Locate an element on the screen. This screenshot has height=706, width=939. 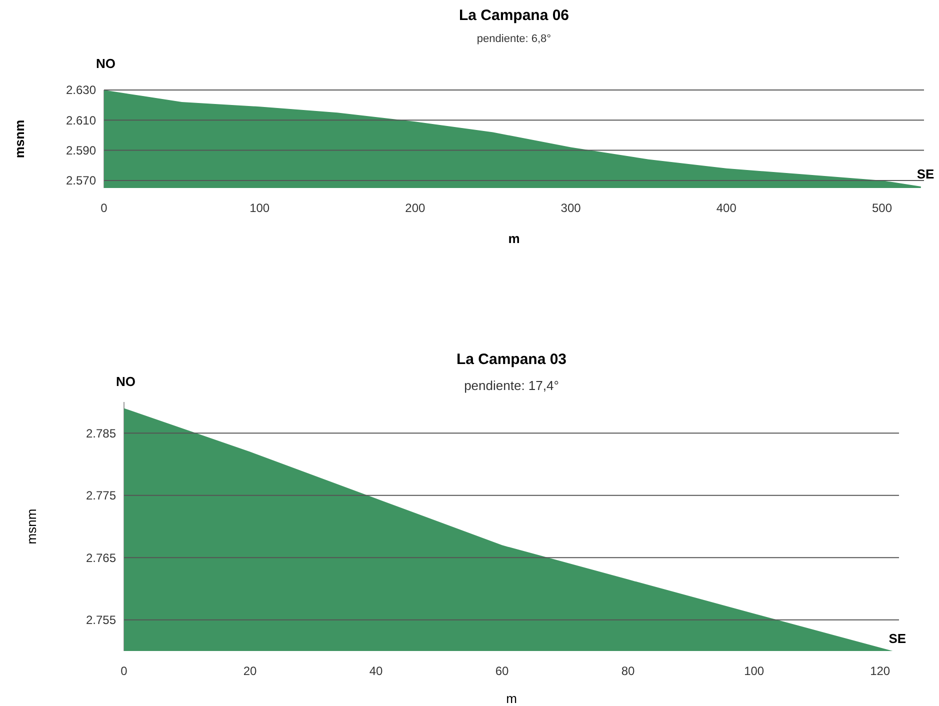
chart-title: La Campana 03 is located at coordinates (511, 359).